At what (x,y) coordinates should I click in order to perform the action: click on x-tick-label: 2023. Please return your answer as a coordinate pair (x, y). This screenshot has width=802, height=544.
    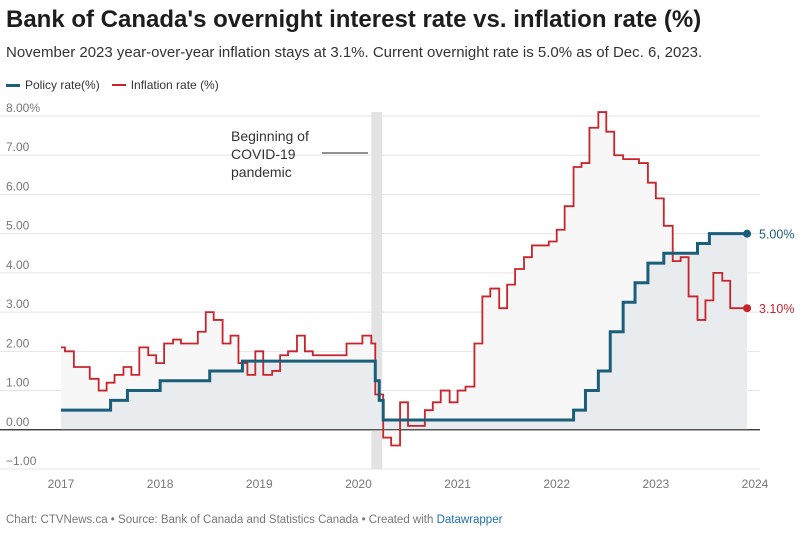
    Looking at the image, I should click on (656, 484).